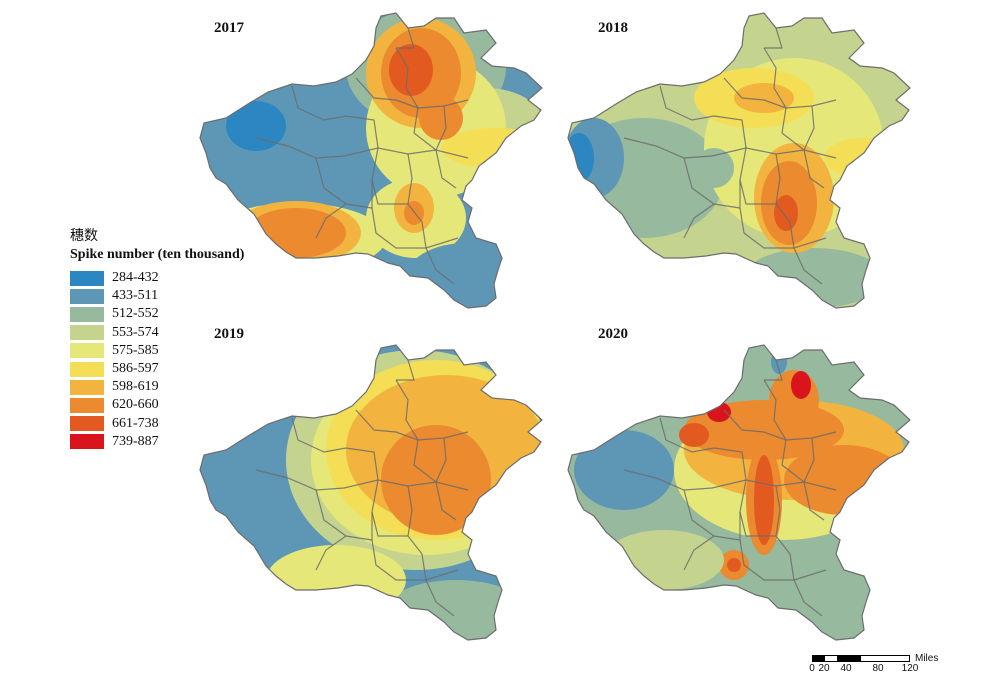  What do you see at coordinates (910, 668) in the screenshot?
I see `scale-tick: 120` at bounding box center [910, 668].